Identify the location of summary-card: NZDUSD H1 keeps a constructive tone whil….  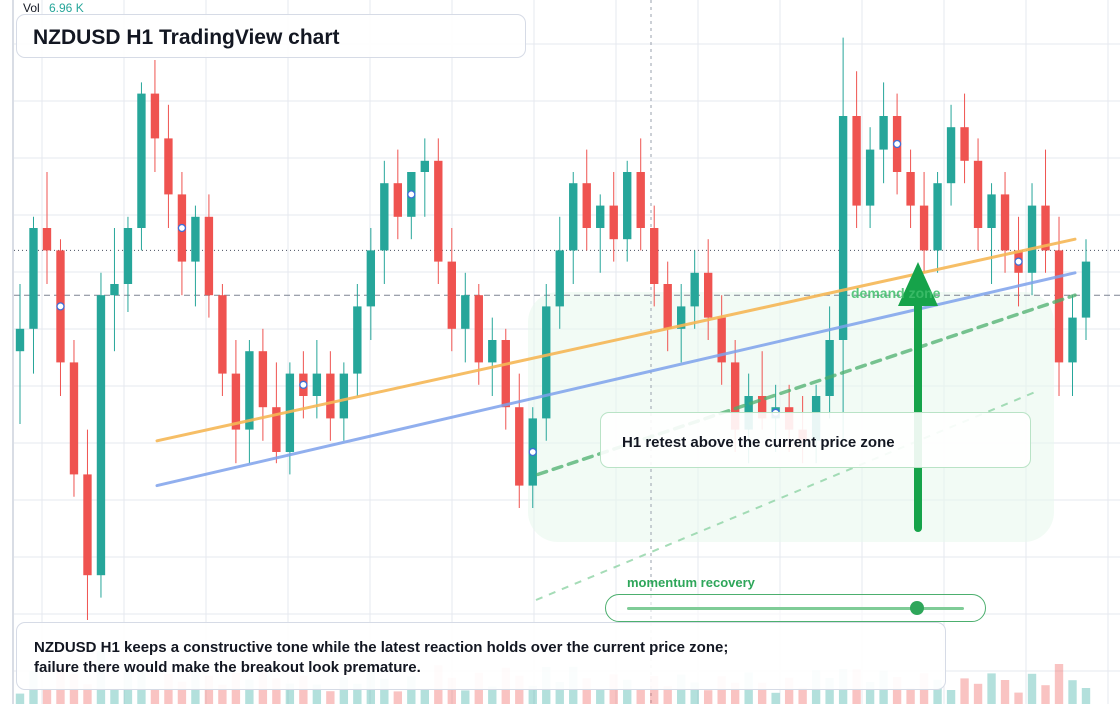
(481, 656).